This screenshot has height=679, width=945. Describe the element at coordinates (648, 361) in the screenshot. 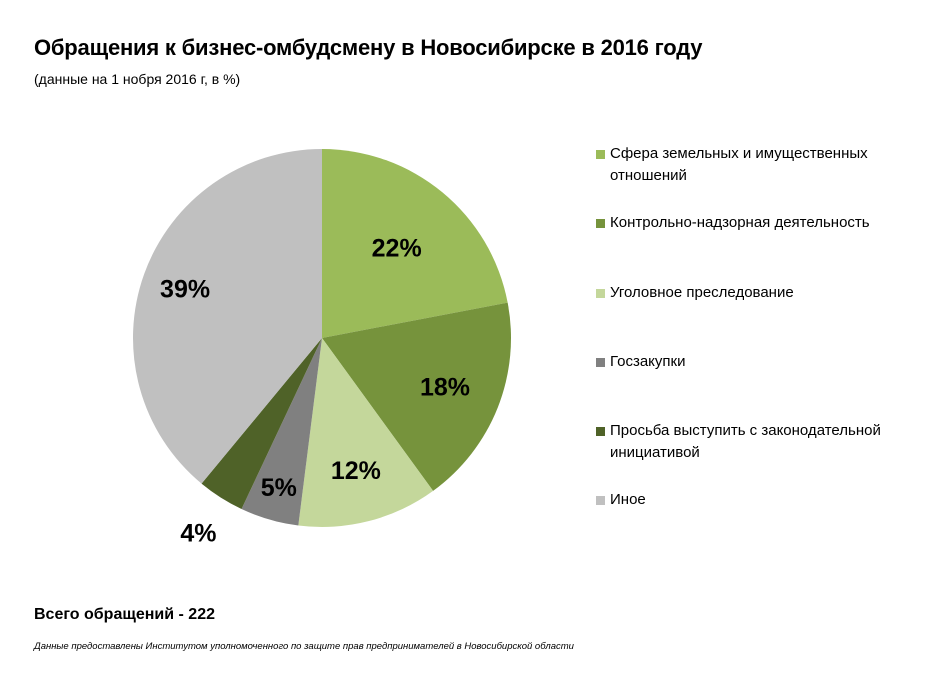

I see `legend-label: Госзакупки` at that location.